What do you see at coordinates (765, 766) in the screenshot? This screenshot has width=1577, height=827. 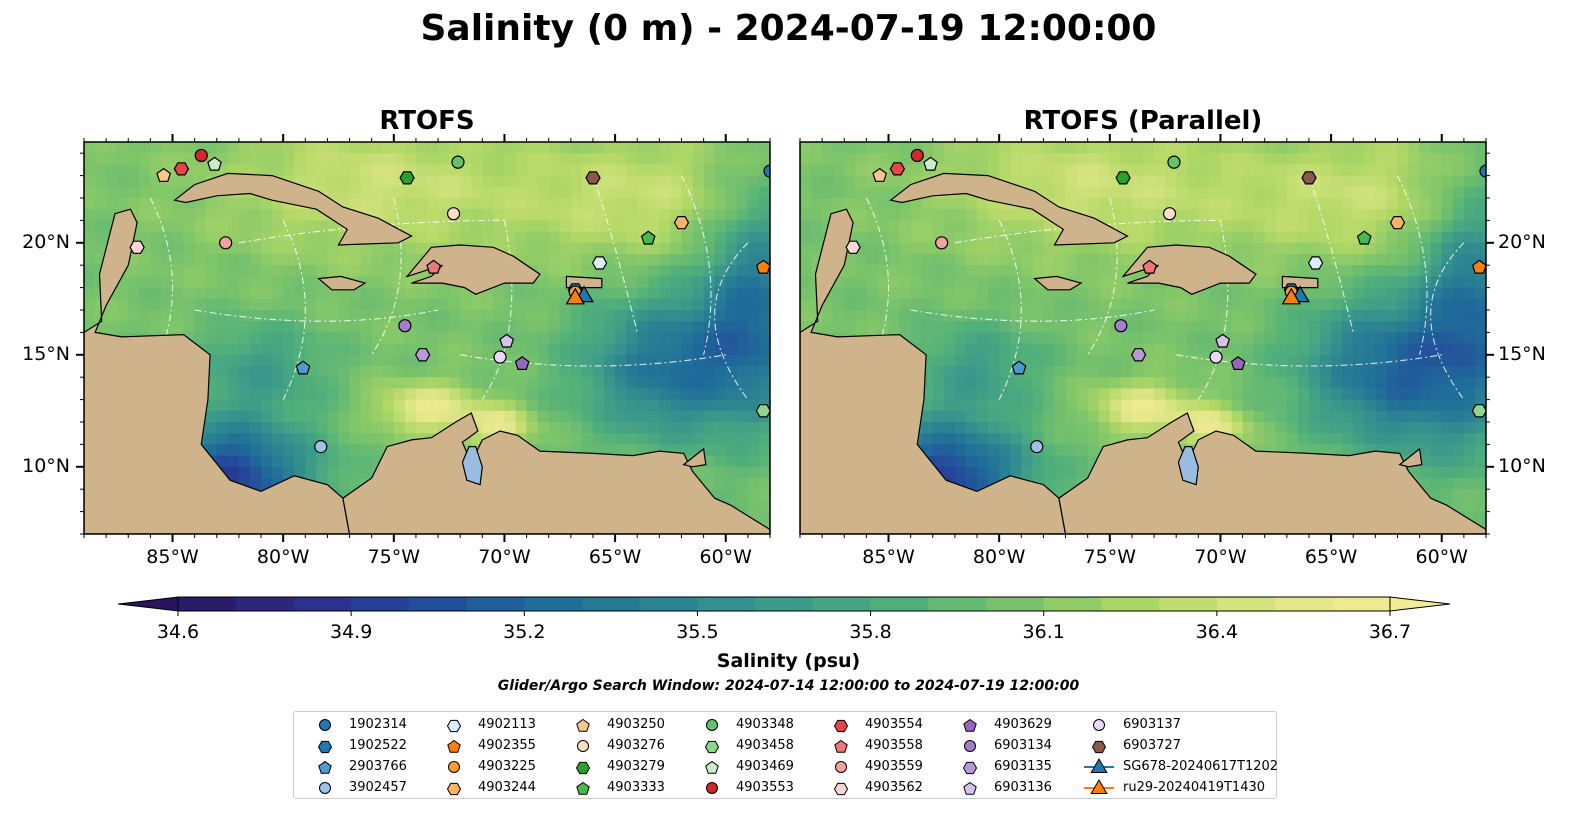 I see `legend-label: 4903469` at bounding box center [765, 766].